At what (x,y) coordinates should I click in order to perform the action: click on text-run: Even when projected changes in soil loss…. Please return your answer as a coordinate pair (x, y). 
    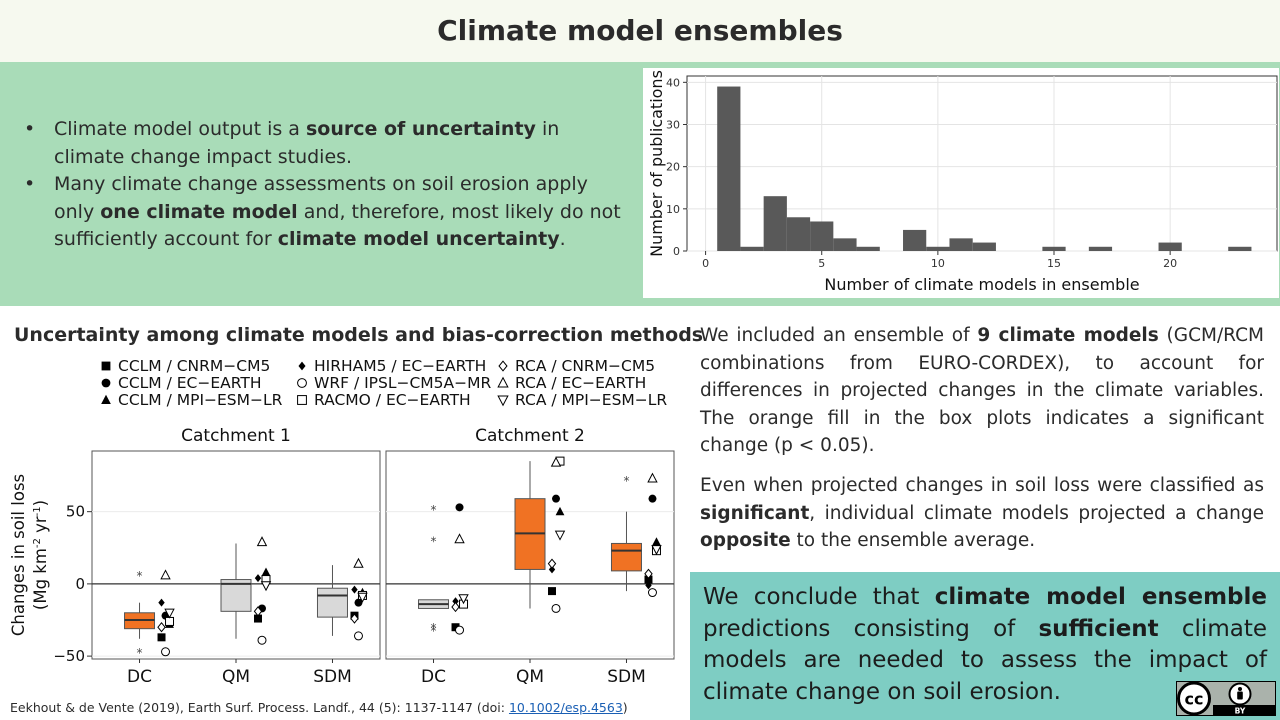
    Looking at the image, I should click on (982, 485).